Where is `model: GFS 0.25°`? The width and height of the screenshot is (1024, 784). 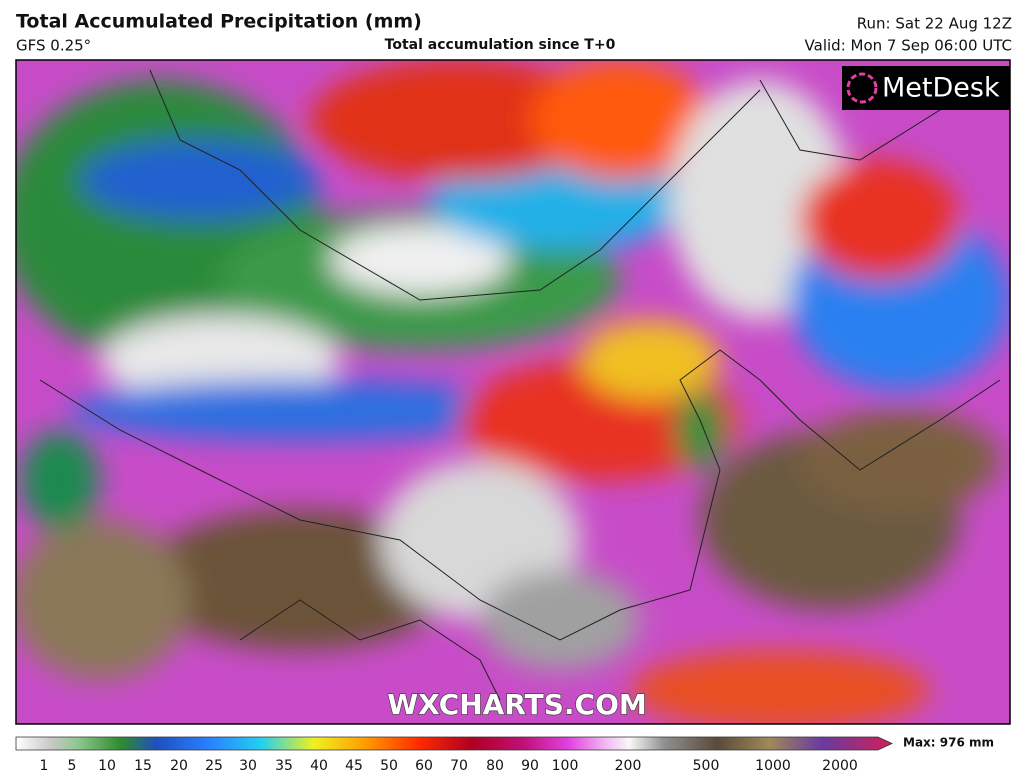
model: GFS 0.25° is located at coordinates (53, 46).